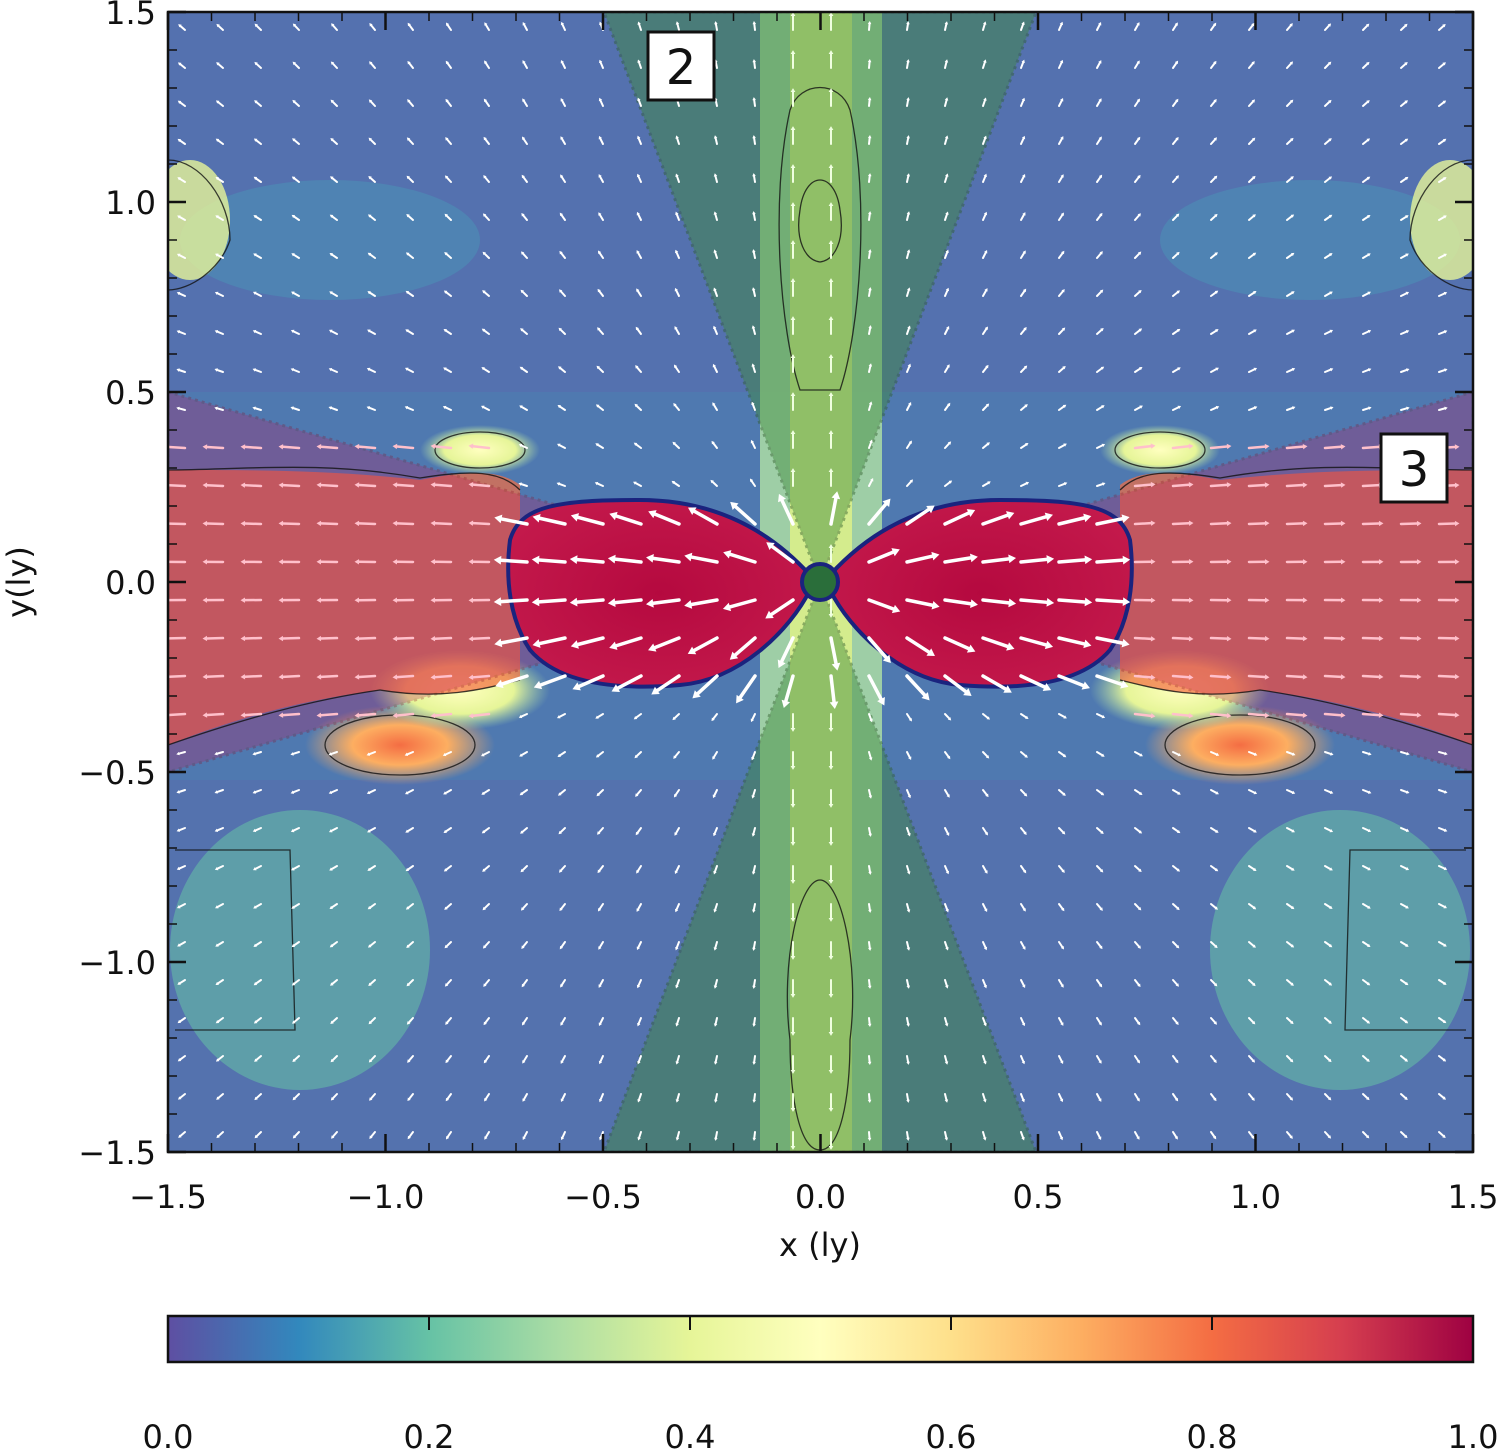  Describe the element at coordinates (117, 773) in the screenshot. I see `y-tick-label: −0.5` at that location.